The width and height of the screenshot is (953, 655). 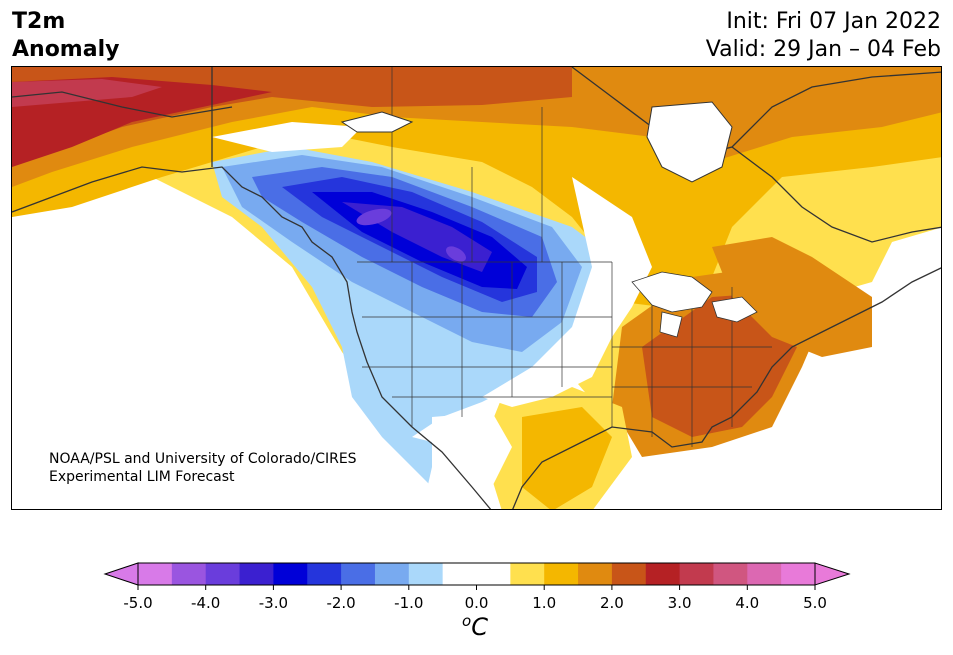 I want to click on colorbar-tick-label: -2.0, so click(x=340, y=603).